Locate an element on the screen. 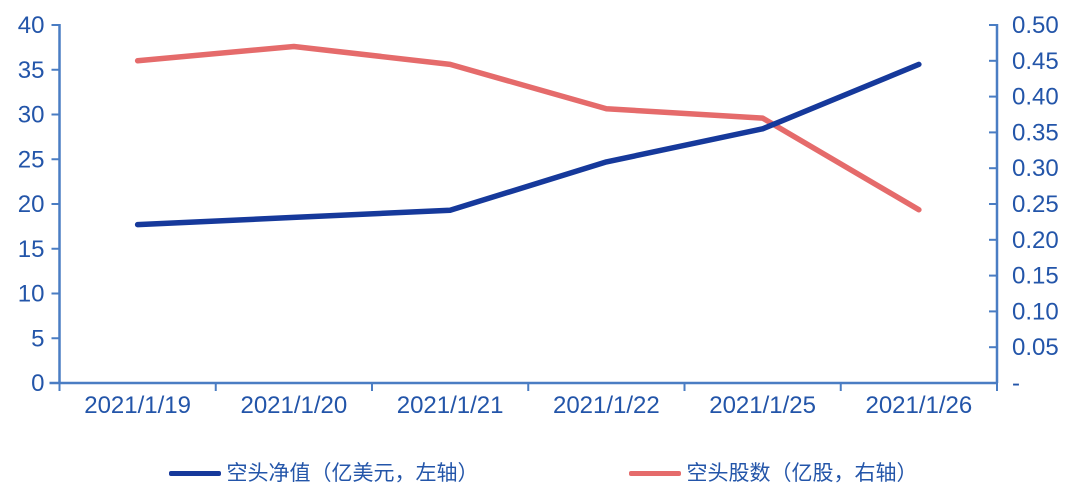 The image size is (1086, 492). right-axis-tick-label: 0.40 is located at coordinates (1035, 97).